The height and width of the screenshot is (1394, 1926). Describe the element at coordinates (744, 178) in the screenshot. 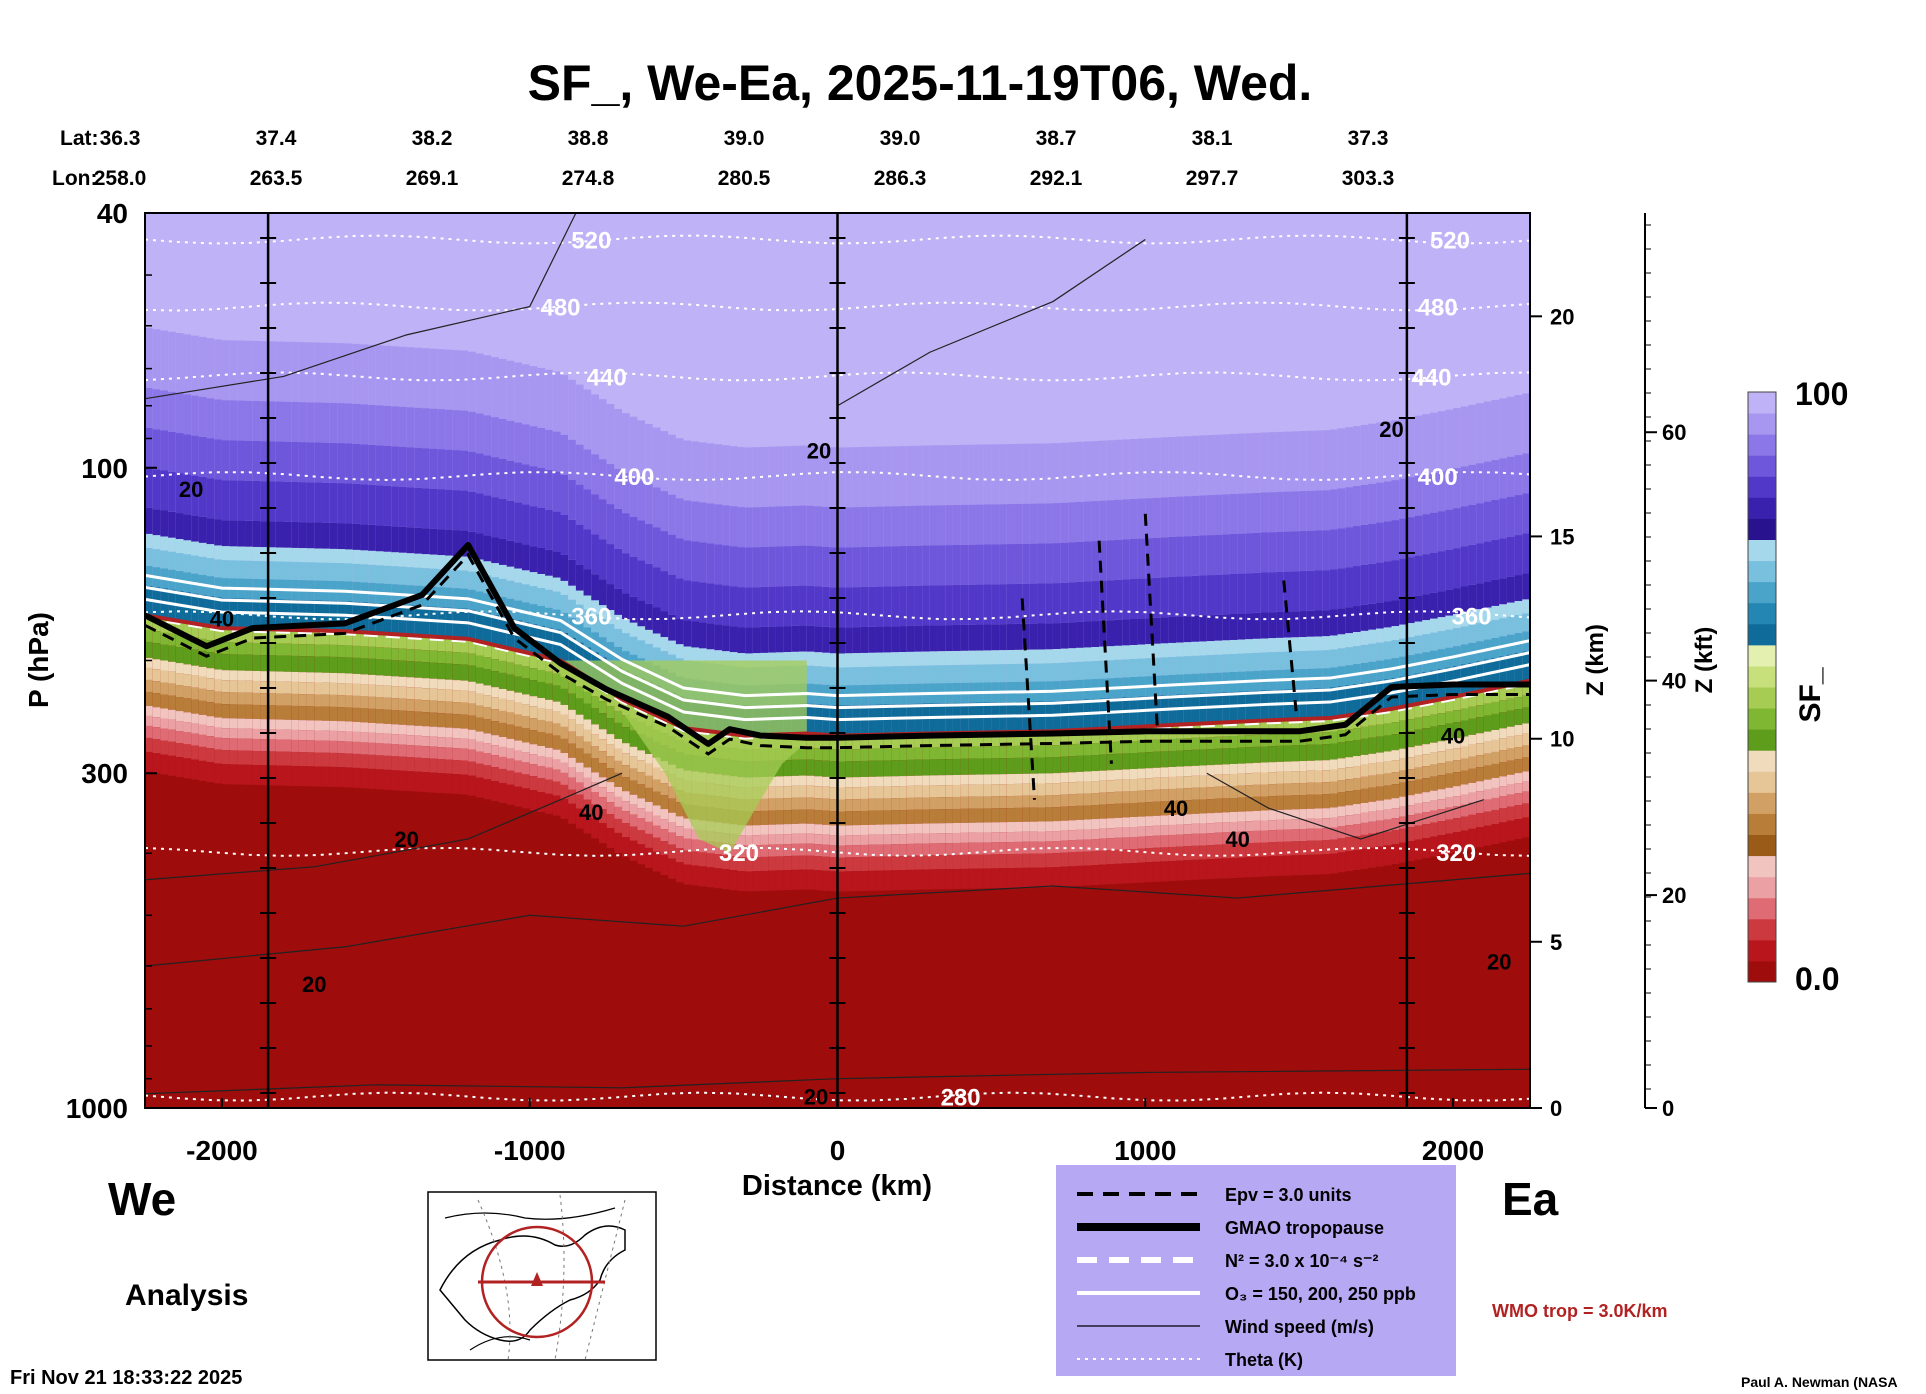

I see `lon-value: 280.5` at that location.